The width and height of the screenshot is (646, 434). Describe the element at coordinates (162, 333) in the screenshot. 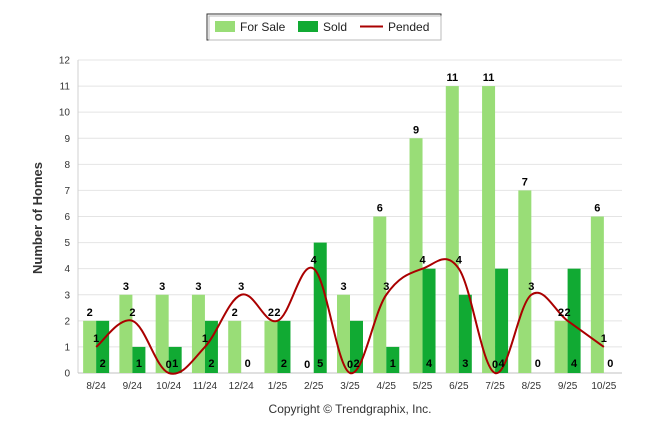

I see `bar-for-sale-10/24` at that location.